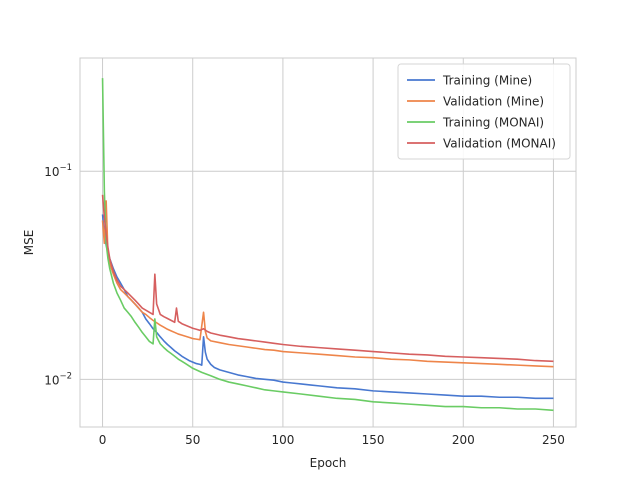 Image resolution: width=640 pixels, height=480 pixels. I want to click on x-tick-label: 150, so click(373, 440).